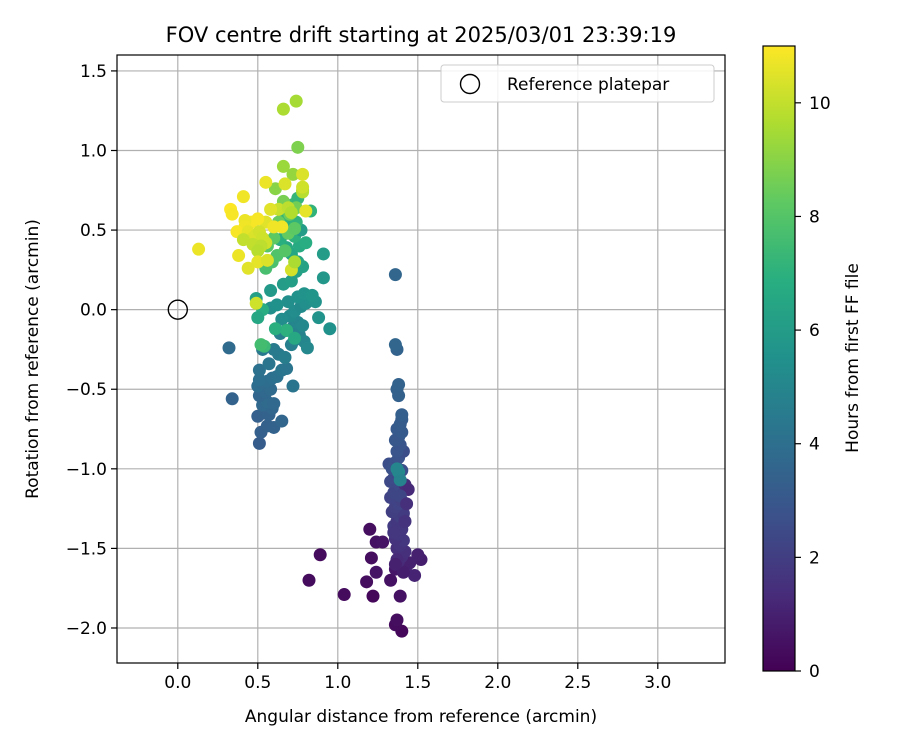 The height and width of the screenshot is (750, 900). What do you see at coordinates (657, 683) in the screenshot?
I see `x-tick-label: 3.0` at bounding box center [657, 683].